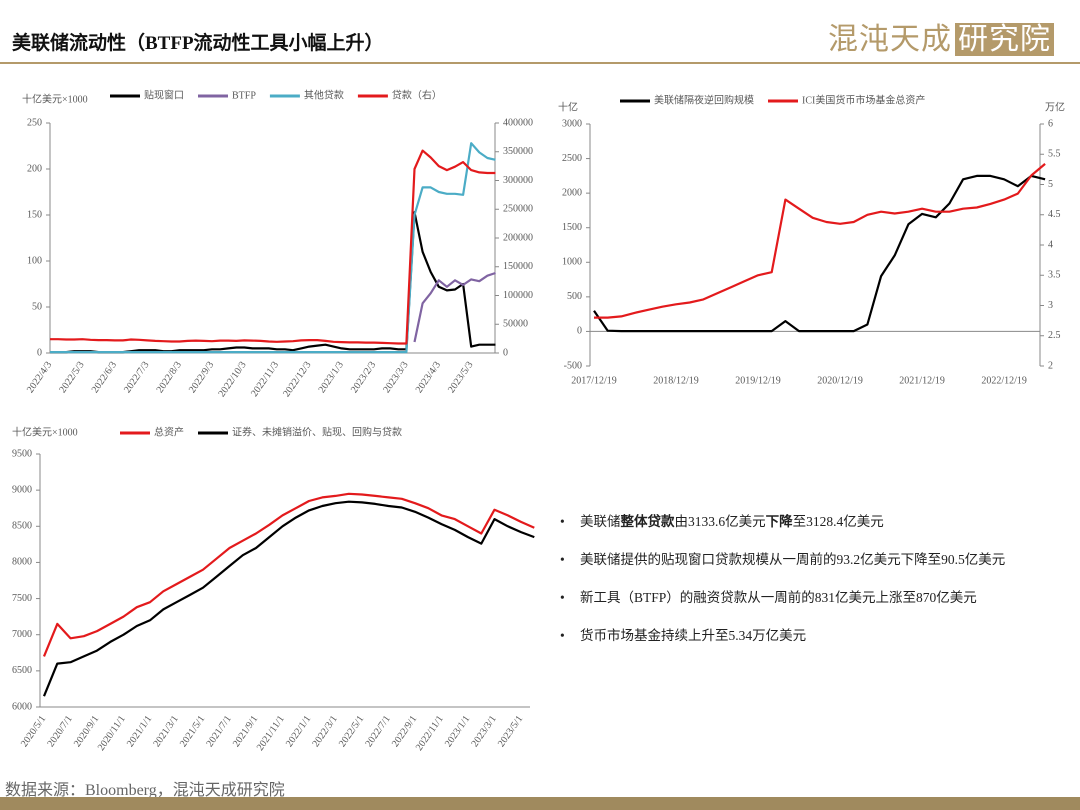  Describe the element at coordinates (676, 380) in the screenshot. I see `x-tick-label: 2018/12/19` at that location.